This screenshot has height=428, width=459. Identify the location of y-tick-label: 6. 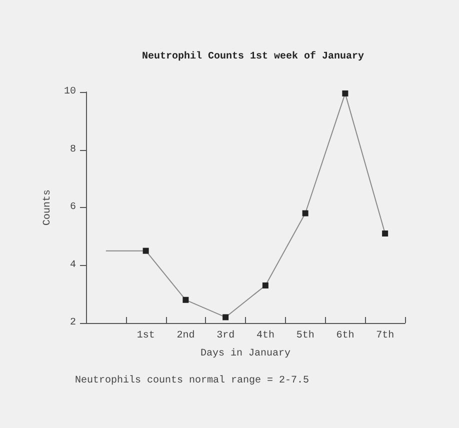
(73, 207).